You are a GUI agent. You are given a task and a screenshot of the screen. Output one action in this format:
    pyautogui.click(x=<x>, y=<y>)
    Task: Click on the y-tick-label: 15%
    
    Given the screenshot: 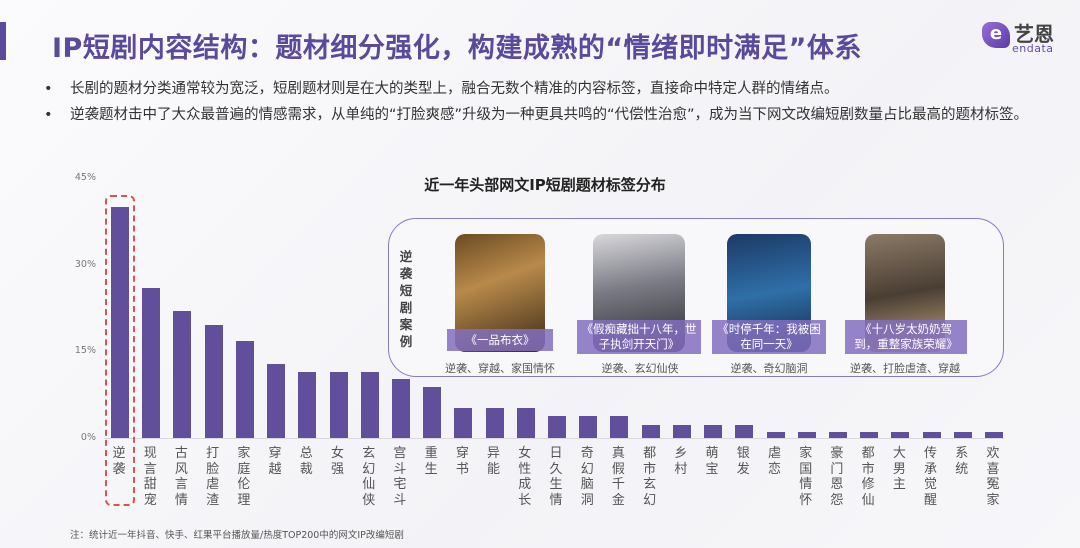 What is the action you would take?
    pyautogui.click(x=85, y=351)
    